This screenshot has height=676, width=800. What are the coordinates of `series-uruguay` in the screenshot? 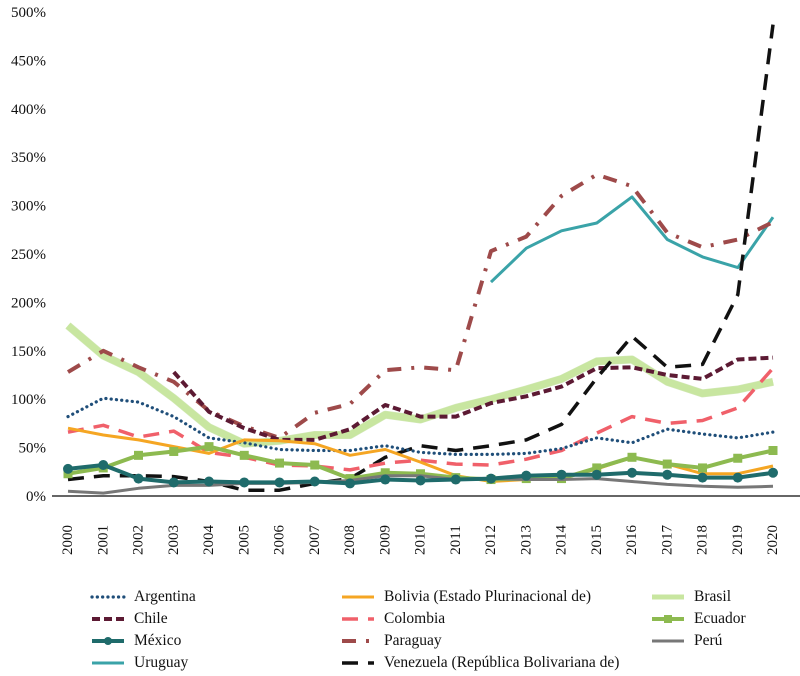 It's located at (632, 239).